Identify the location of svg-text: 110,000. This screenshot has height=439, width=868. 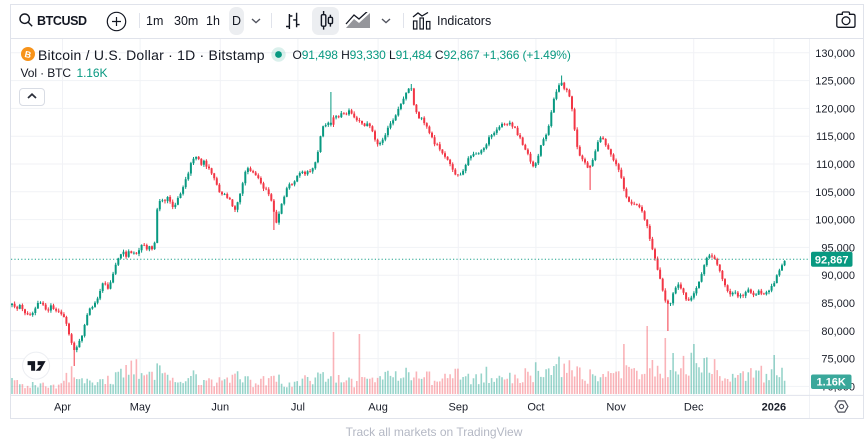
(835, 165).